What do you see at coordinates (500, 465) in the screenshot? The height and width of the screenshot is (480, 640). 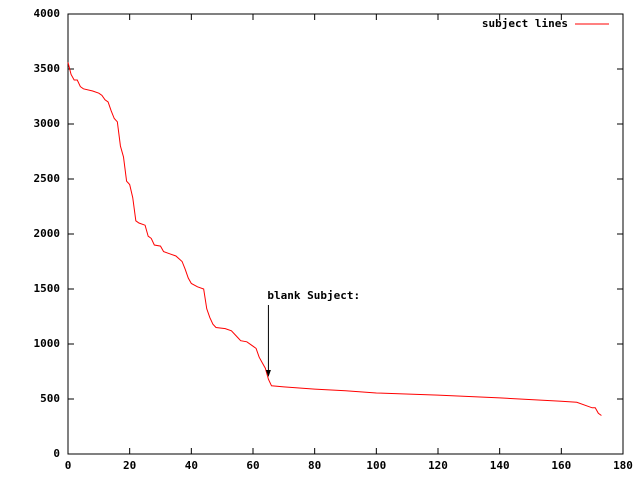 I see `x-tick-label: 140` at bounding box center [500, 465].